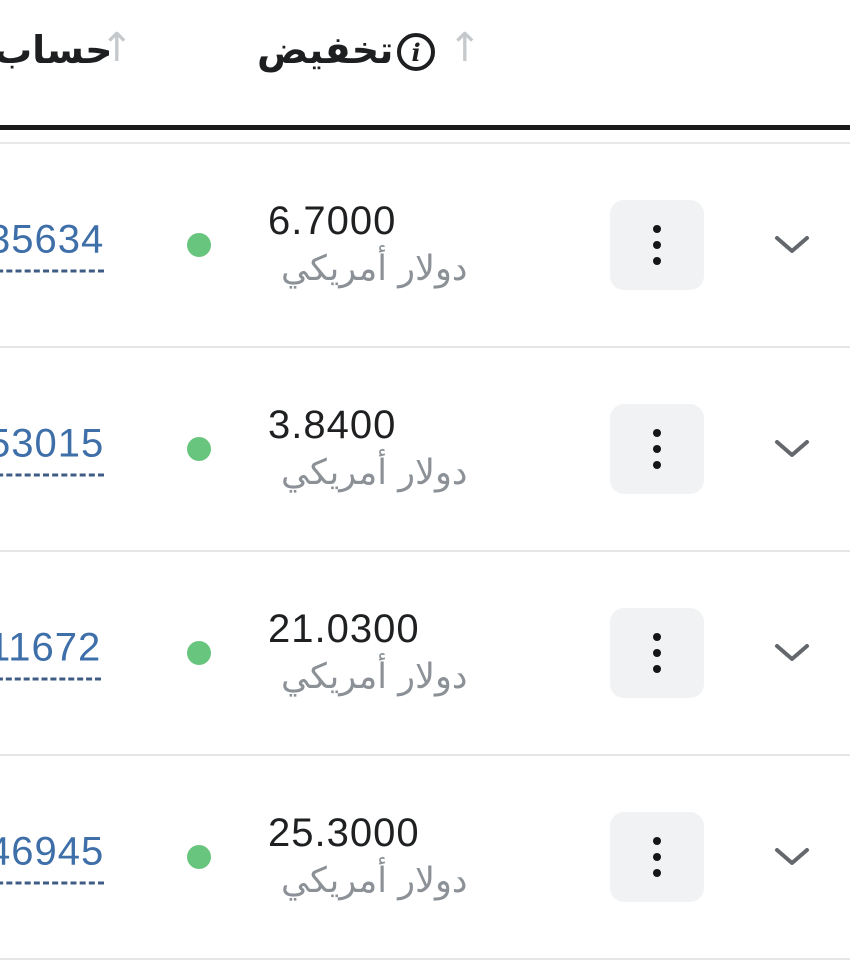  Describe the element at coordinates (368, 245) in the screenshot. I see `discount-cell: 6.7000 دولار أمريكي` at that location.